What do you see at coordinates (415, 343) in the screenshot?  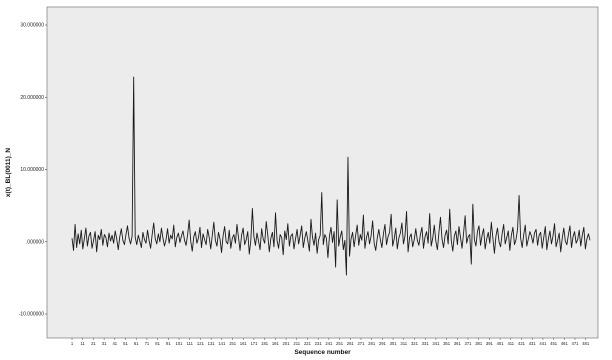 I see `x-tick-label: 321` at bounding box center [415, 343].